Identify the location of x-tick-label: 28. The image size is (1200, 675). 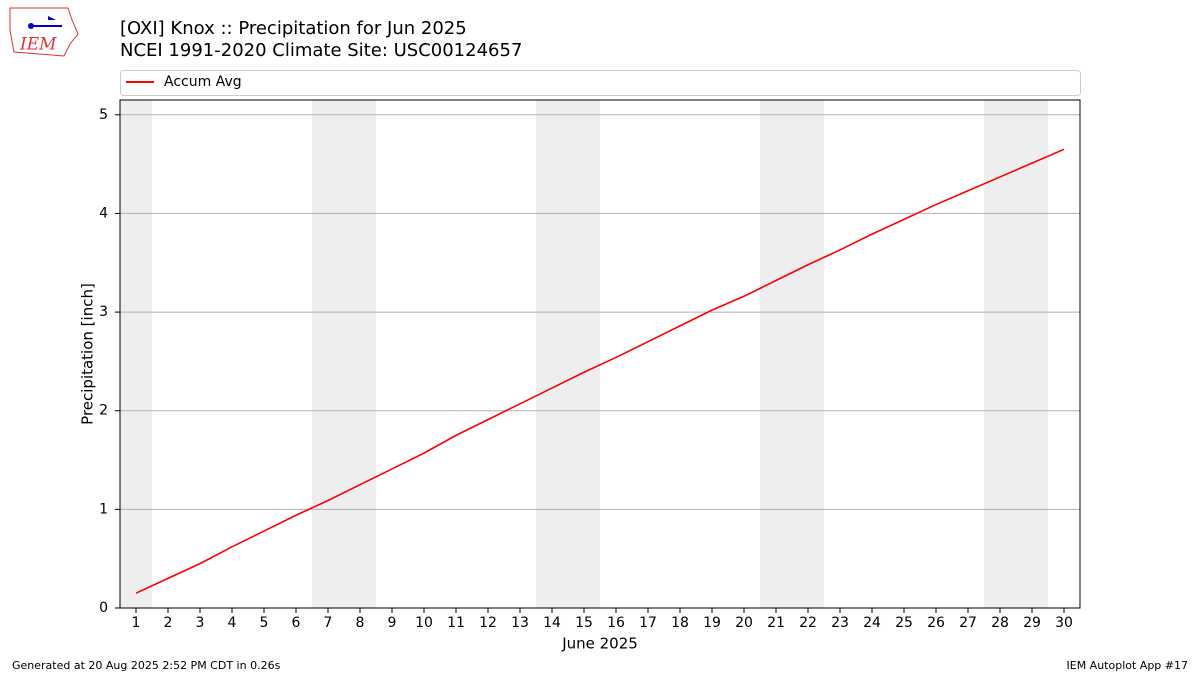
(1000, 623).